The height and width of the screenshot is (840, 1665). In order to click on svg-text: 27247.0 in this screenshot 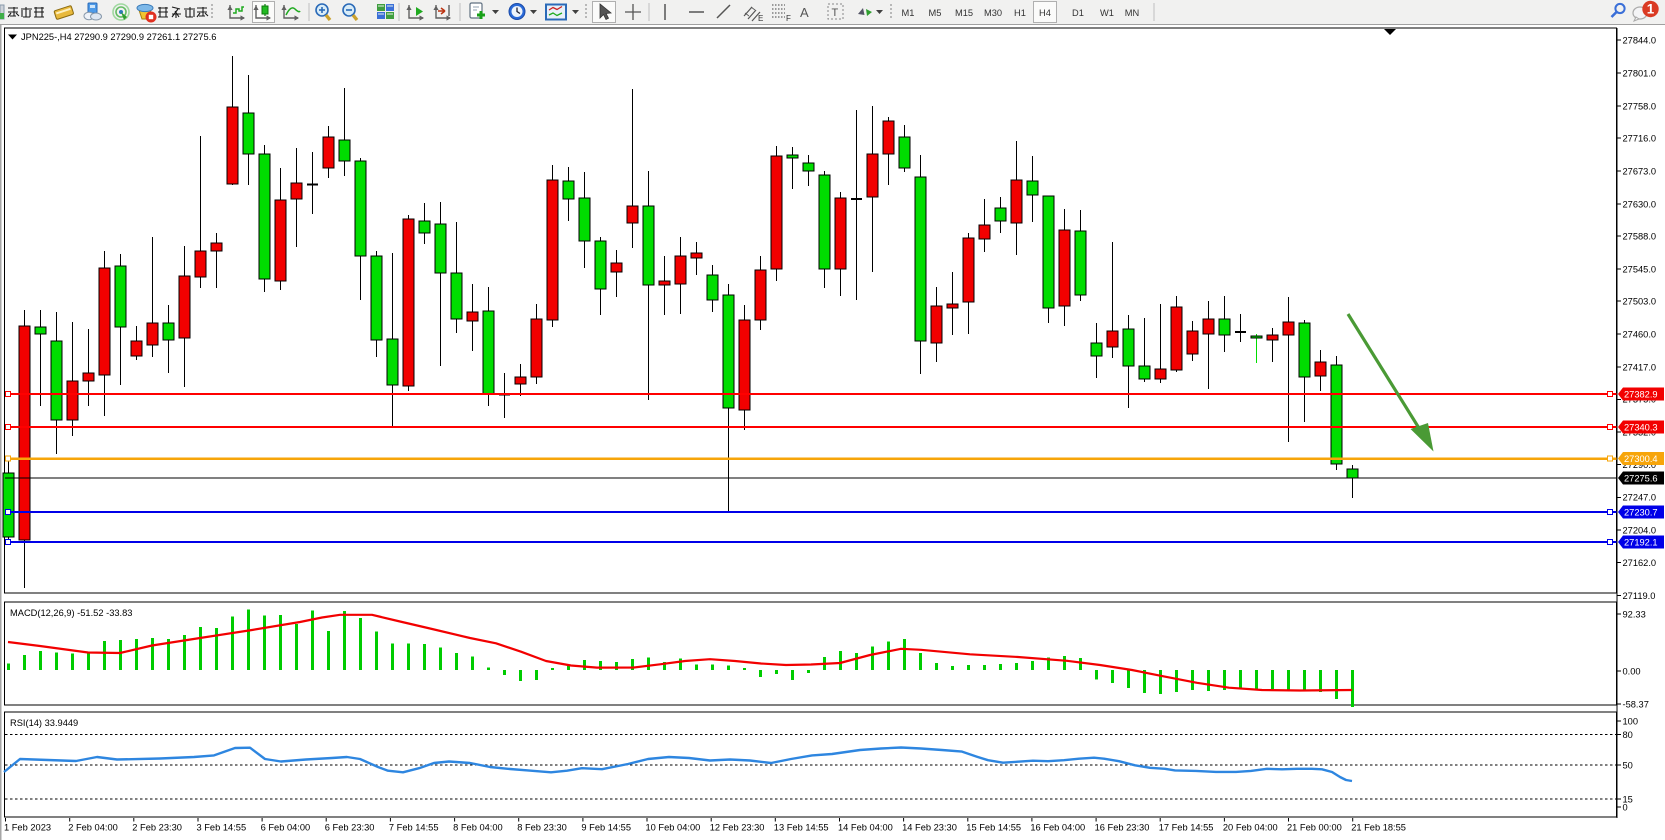, I will do `click(1640, 498)`.